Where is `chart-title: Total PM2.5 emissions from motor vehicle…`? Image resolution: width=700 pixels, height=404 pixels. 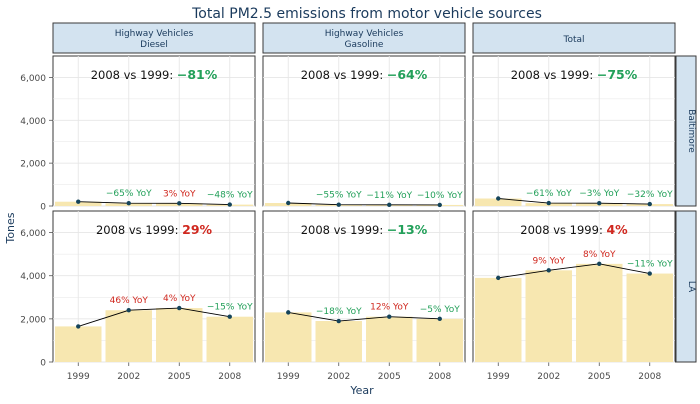
chart-title: Total PM2.5 emissions from motor vehicle… is located at coordinates (366, 14).